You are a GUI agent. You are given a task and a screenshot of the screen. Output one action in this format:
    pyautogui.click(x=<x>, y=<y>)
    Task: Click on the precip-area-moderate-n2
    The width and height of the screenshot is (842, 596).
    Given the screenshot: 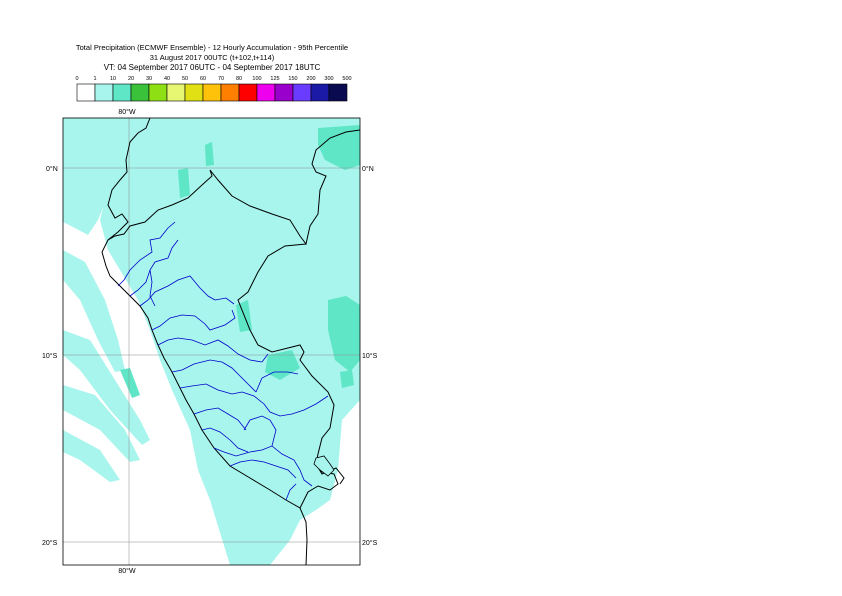 What is the action you would take?
    pyautogui.click(x=209, y=154)
    